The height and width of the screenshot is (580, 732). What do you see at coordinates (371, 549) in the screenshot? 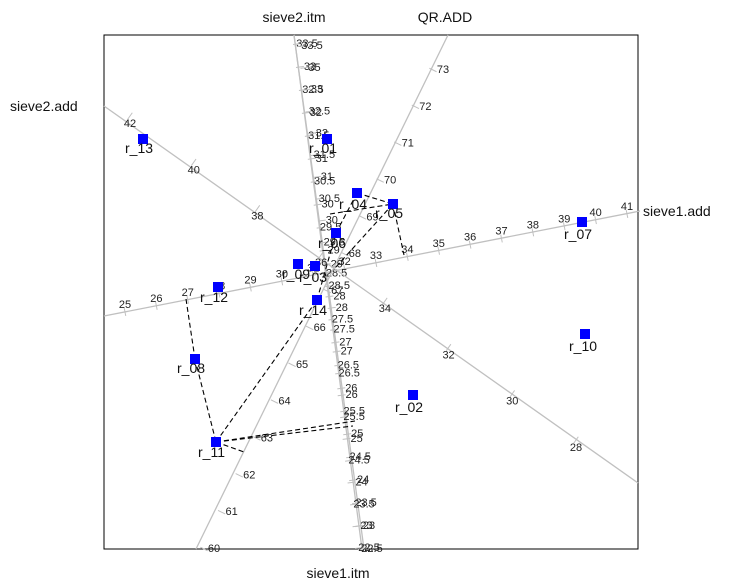
I see `tick-label-sieve1-itm: 22.5` at bounding box center [371, 549].